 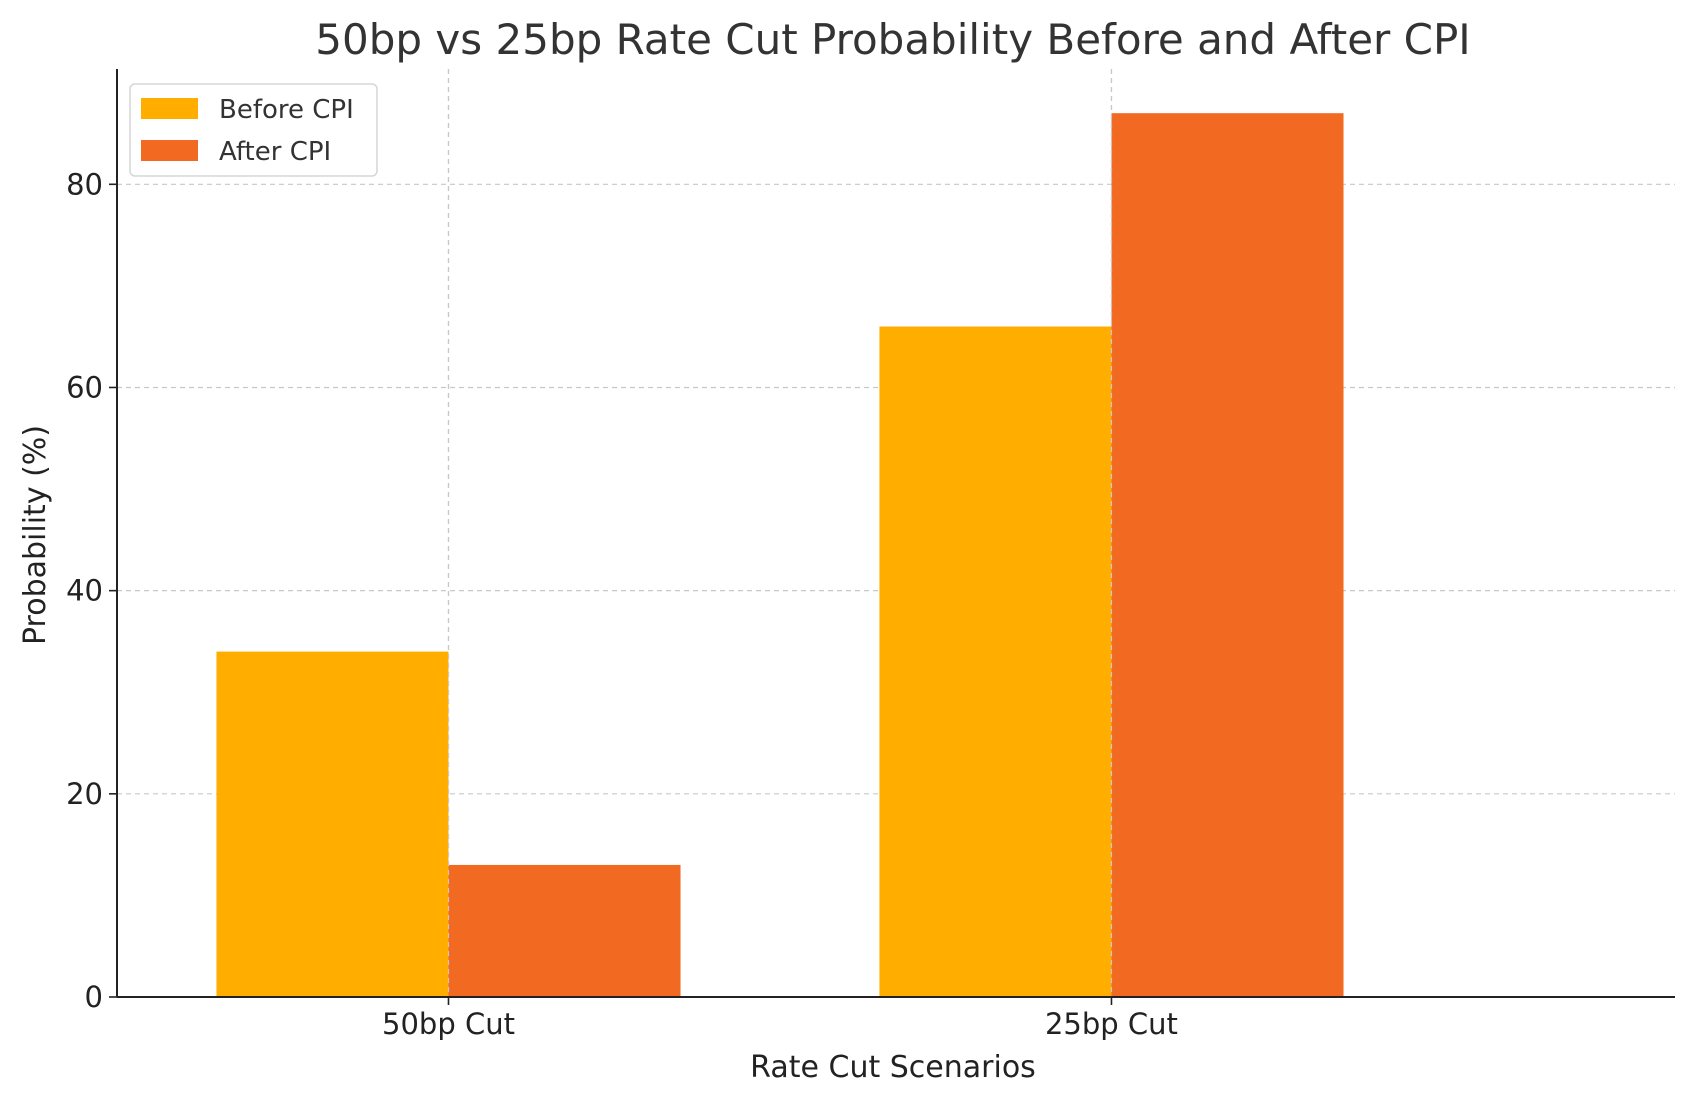 What do you see at coordinates (275, 152) in the screenshot?
I see `legend-label: After CPI` at bounding box center [275, 152].